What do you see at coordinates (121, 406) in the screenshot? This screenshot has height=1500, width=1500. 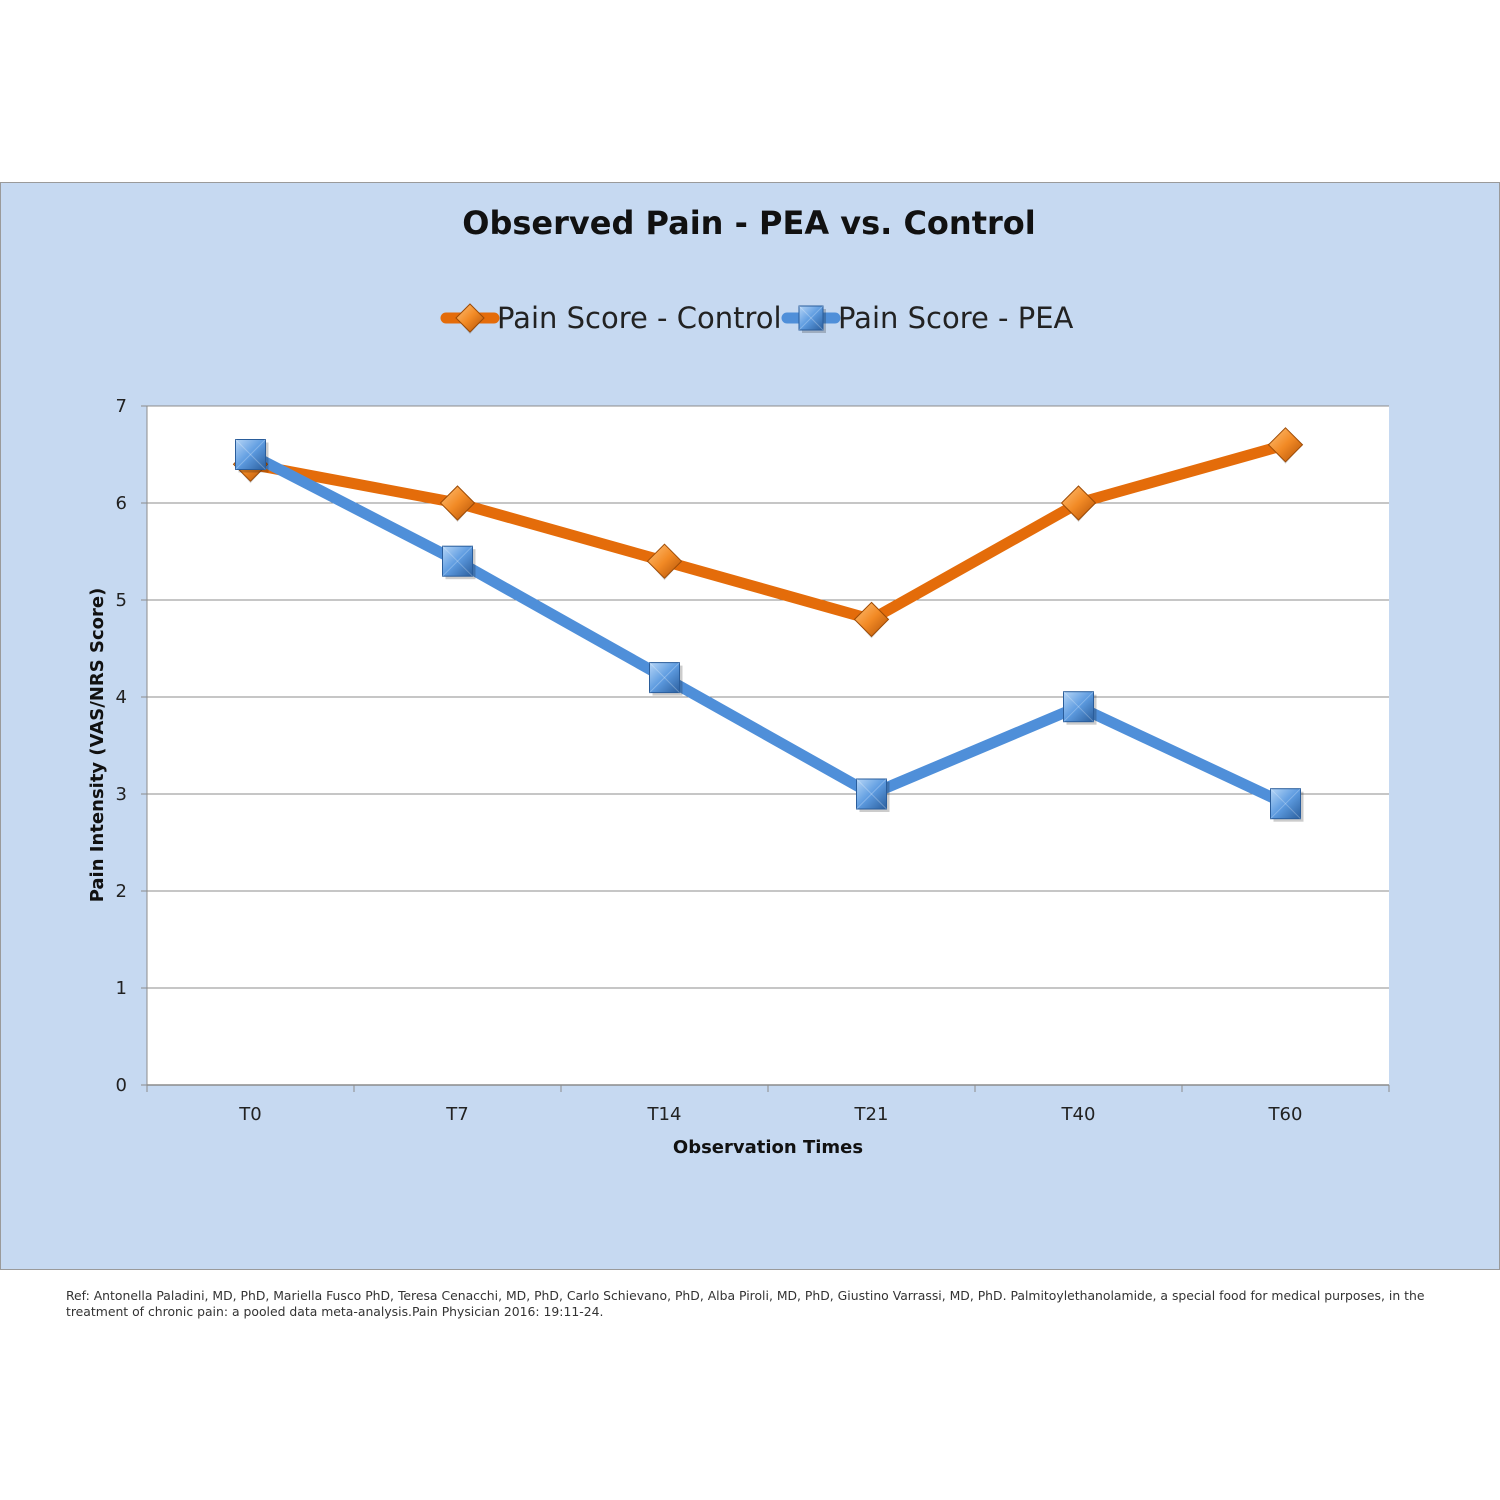 I see `y-tick-label: 7` at bounding box center [121, 406].